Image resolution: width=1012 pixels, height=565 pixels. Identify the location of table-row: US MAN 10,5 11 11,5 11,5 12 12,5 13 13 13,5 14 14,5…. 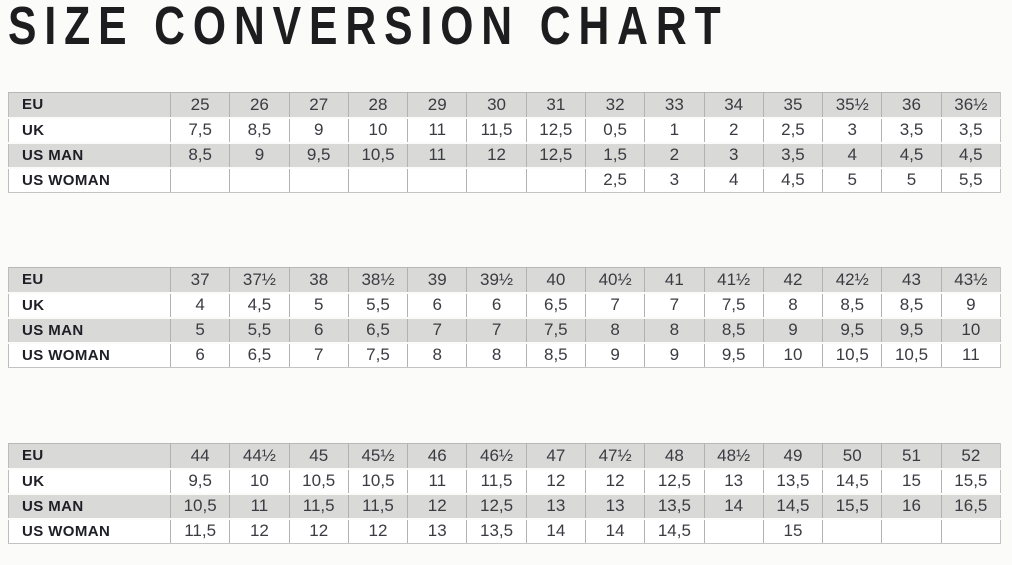
(505, 506).